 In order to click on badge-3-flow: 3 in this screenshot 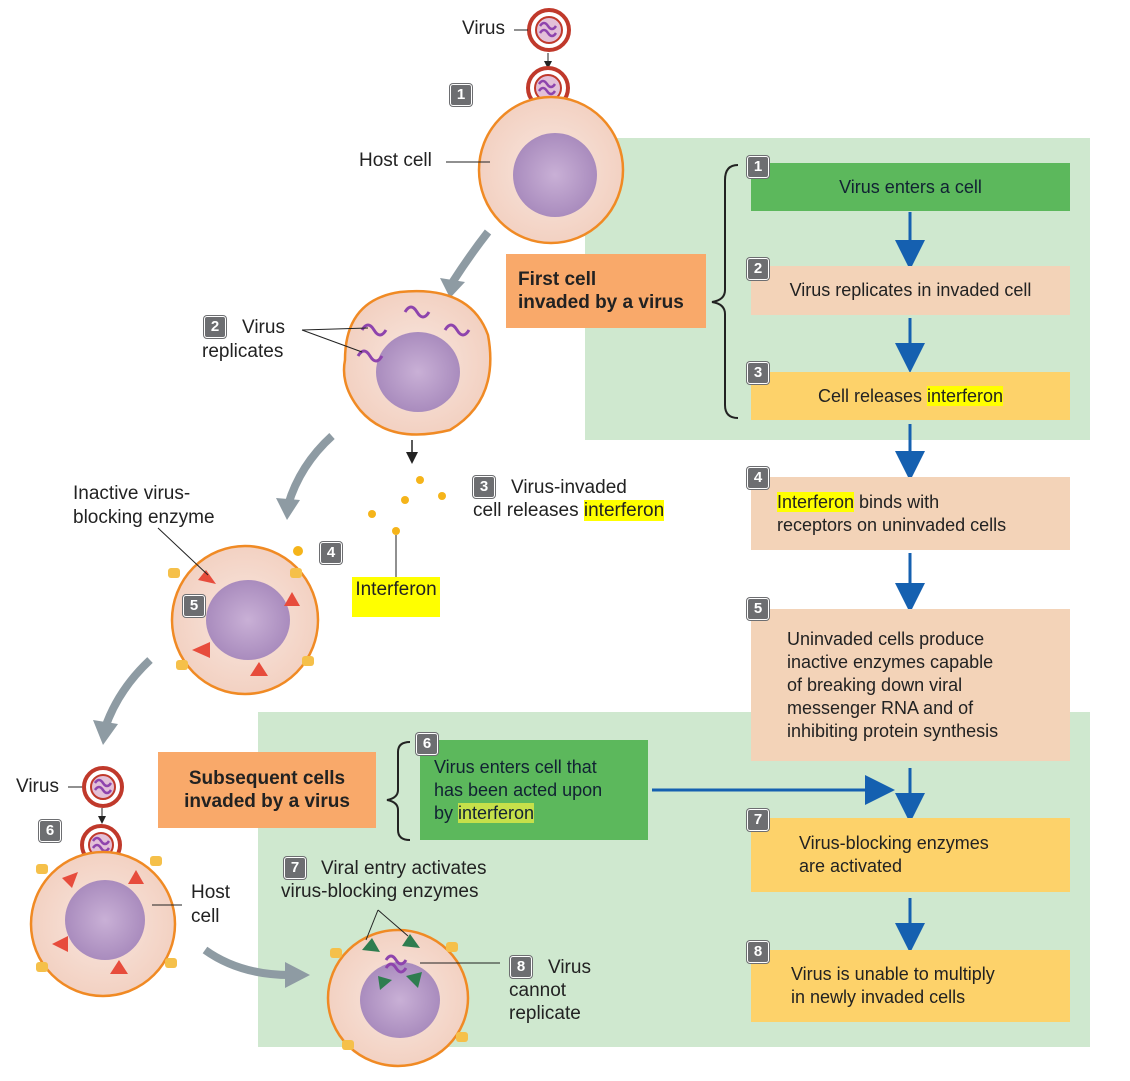, I will do `click(758, 373)`.